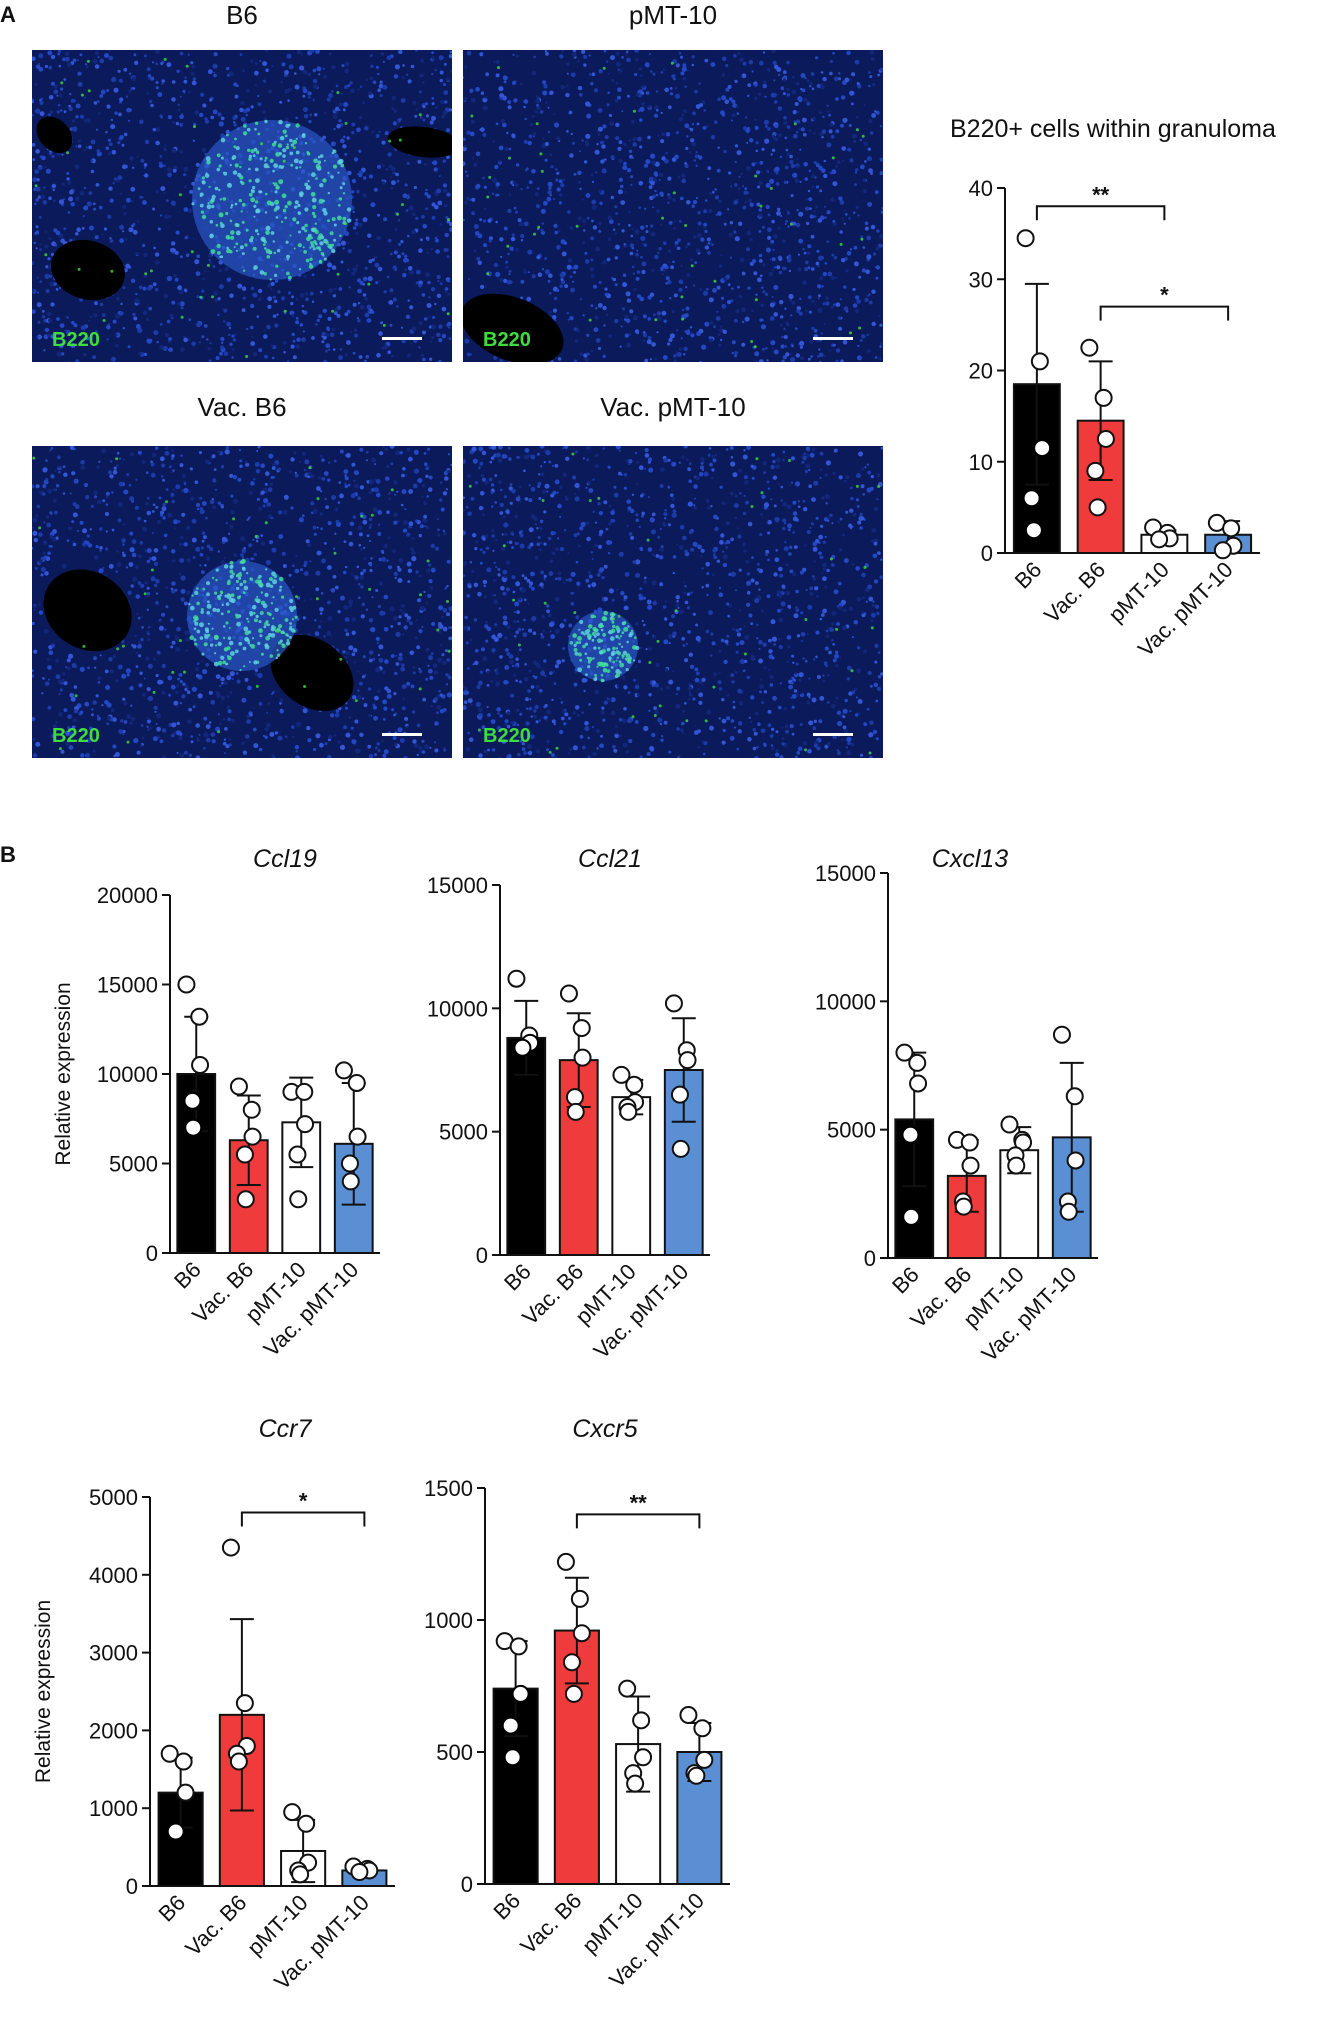  What do you see at coordinates (673, 407) in the screenshot?
I see `micrograph-title-vac-pmt10: Vac. pMT-10` at bounding box center [673, 407].